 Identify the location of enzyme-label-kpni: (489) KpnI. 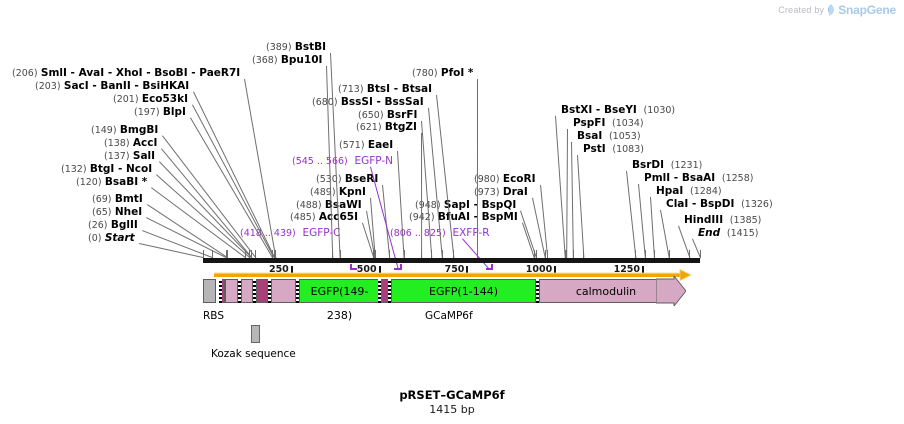
(338, 192).